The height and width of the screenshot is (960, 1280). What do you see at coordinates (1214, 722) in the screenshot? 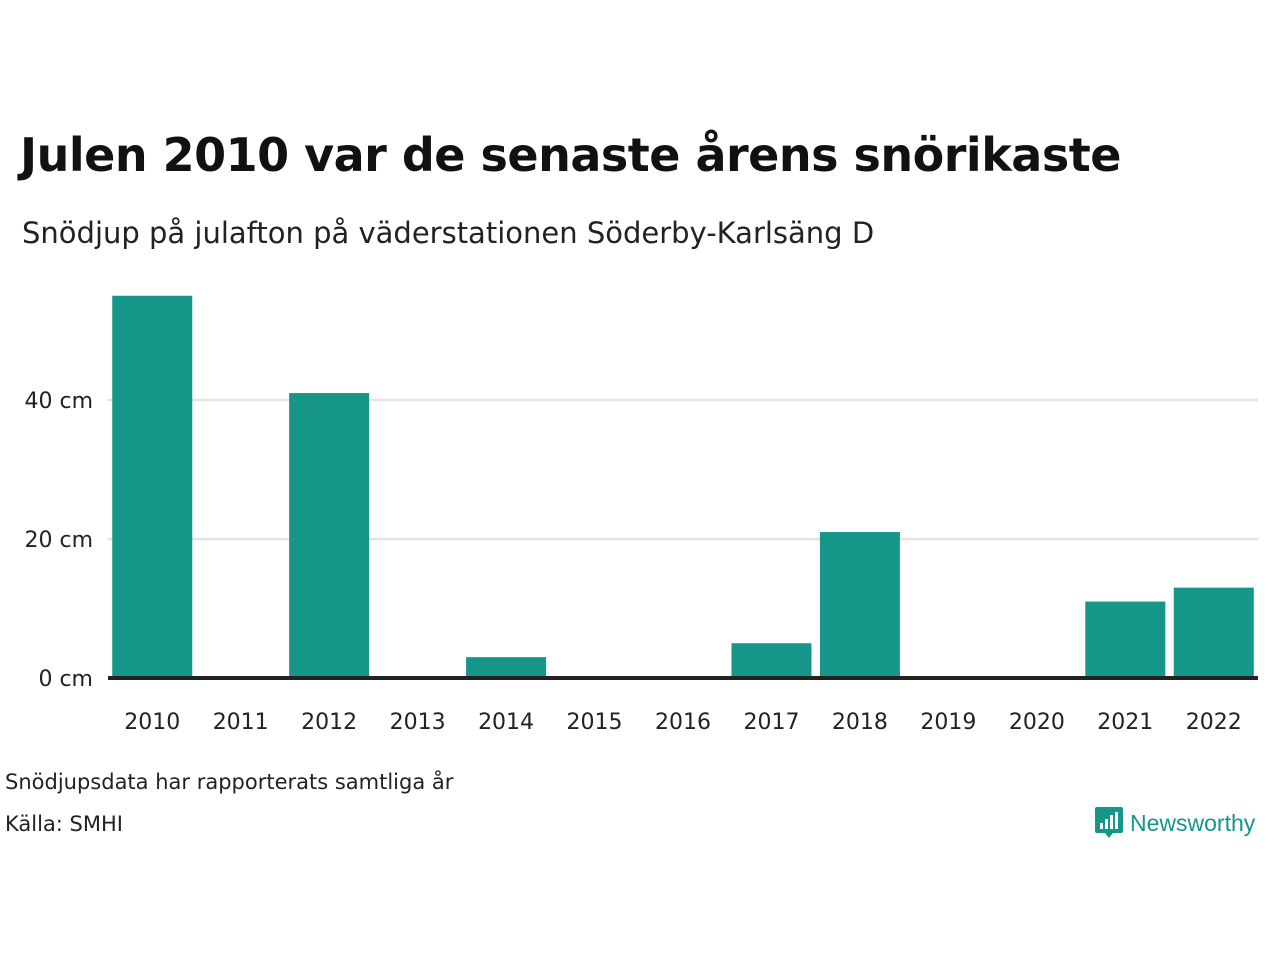
I see `x-tick-label: 2022` at bounding box center [1214, 722].